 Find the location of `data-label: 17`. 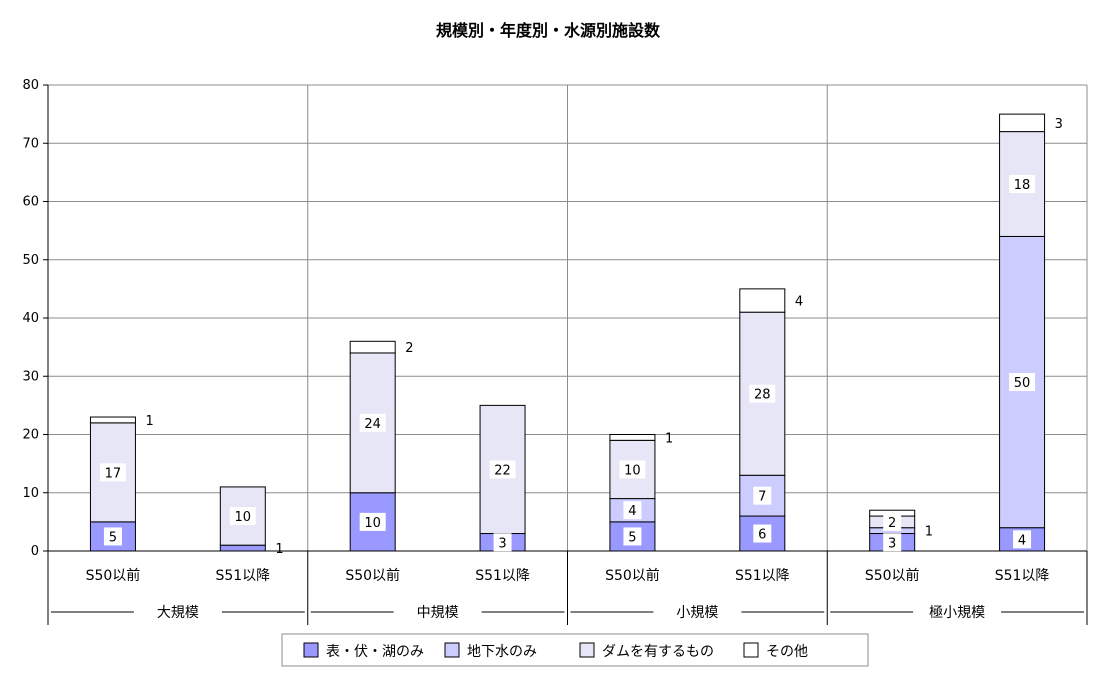

data-label: 17 is located at coordinates (113, 473).